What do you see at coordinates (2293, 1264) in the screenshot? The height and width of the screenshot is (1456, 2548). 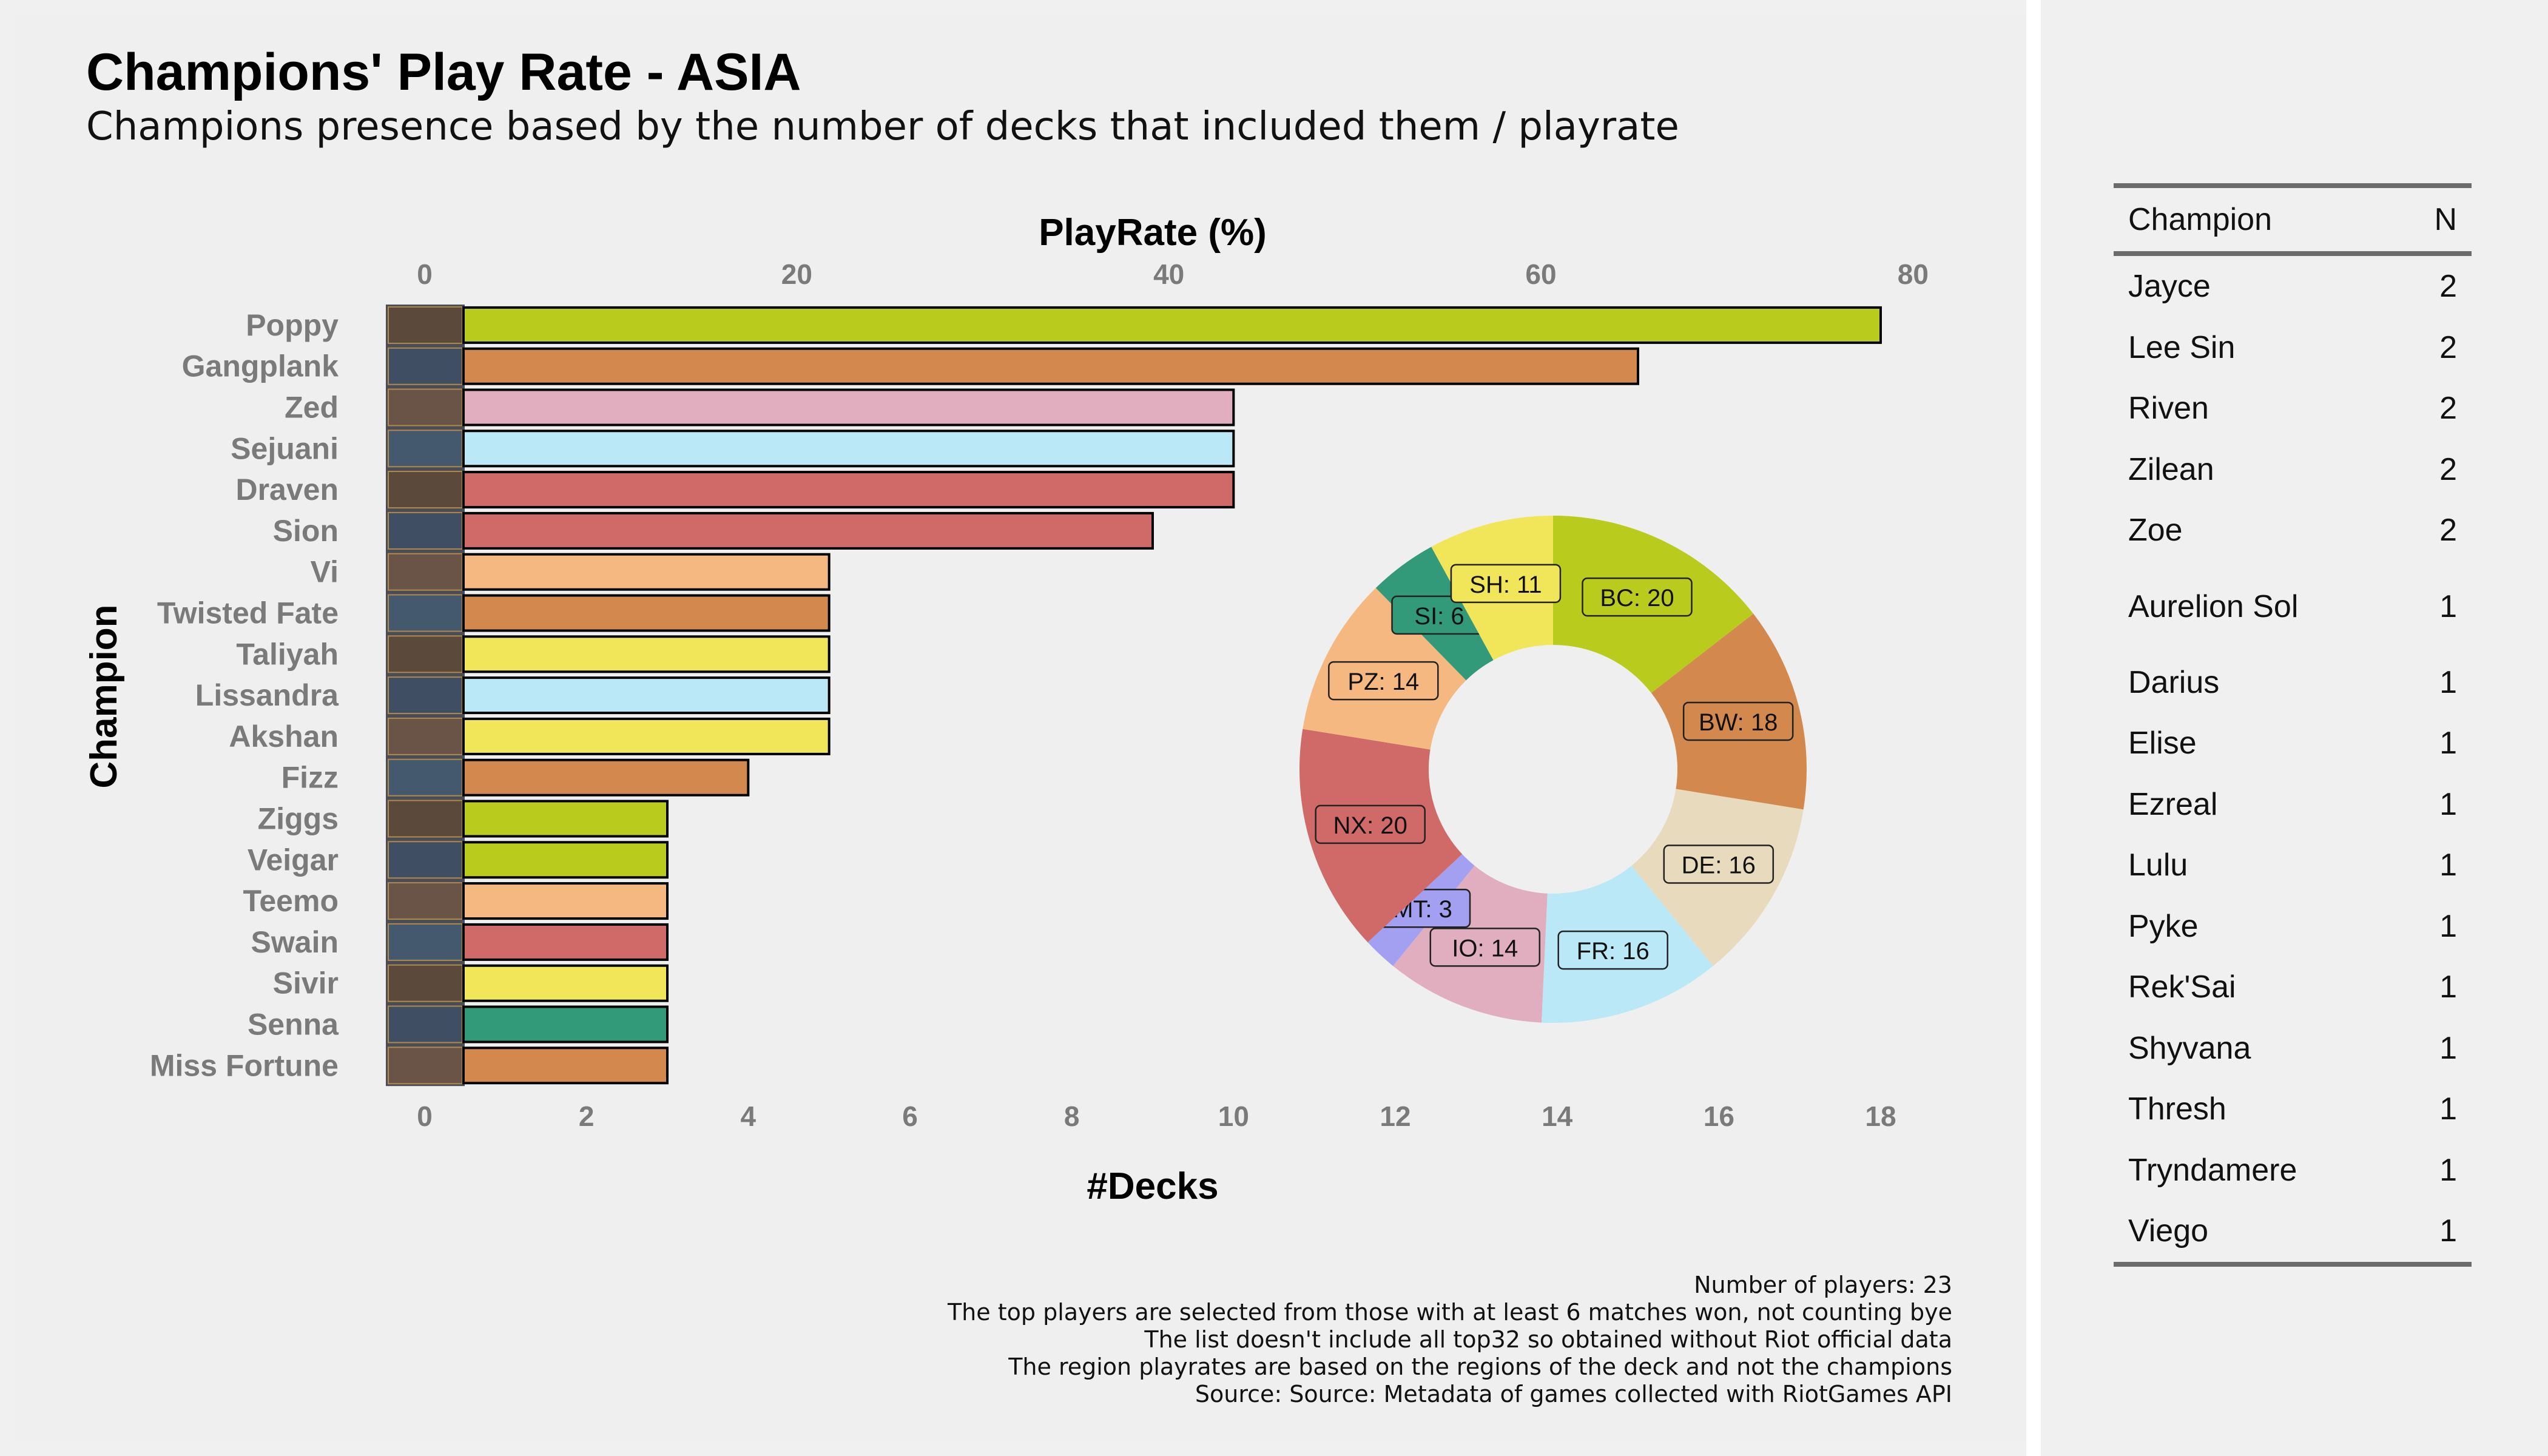 I see `table-bottom-rule` at bounding box center [2293, 1264].